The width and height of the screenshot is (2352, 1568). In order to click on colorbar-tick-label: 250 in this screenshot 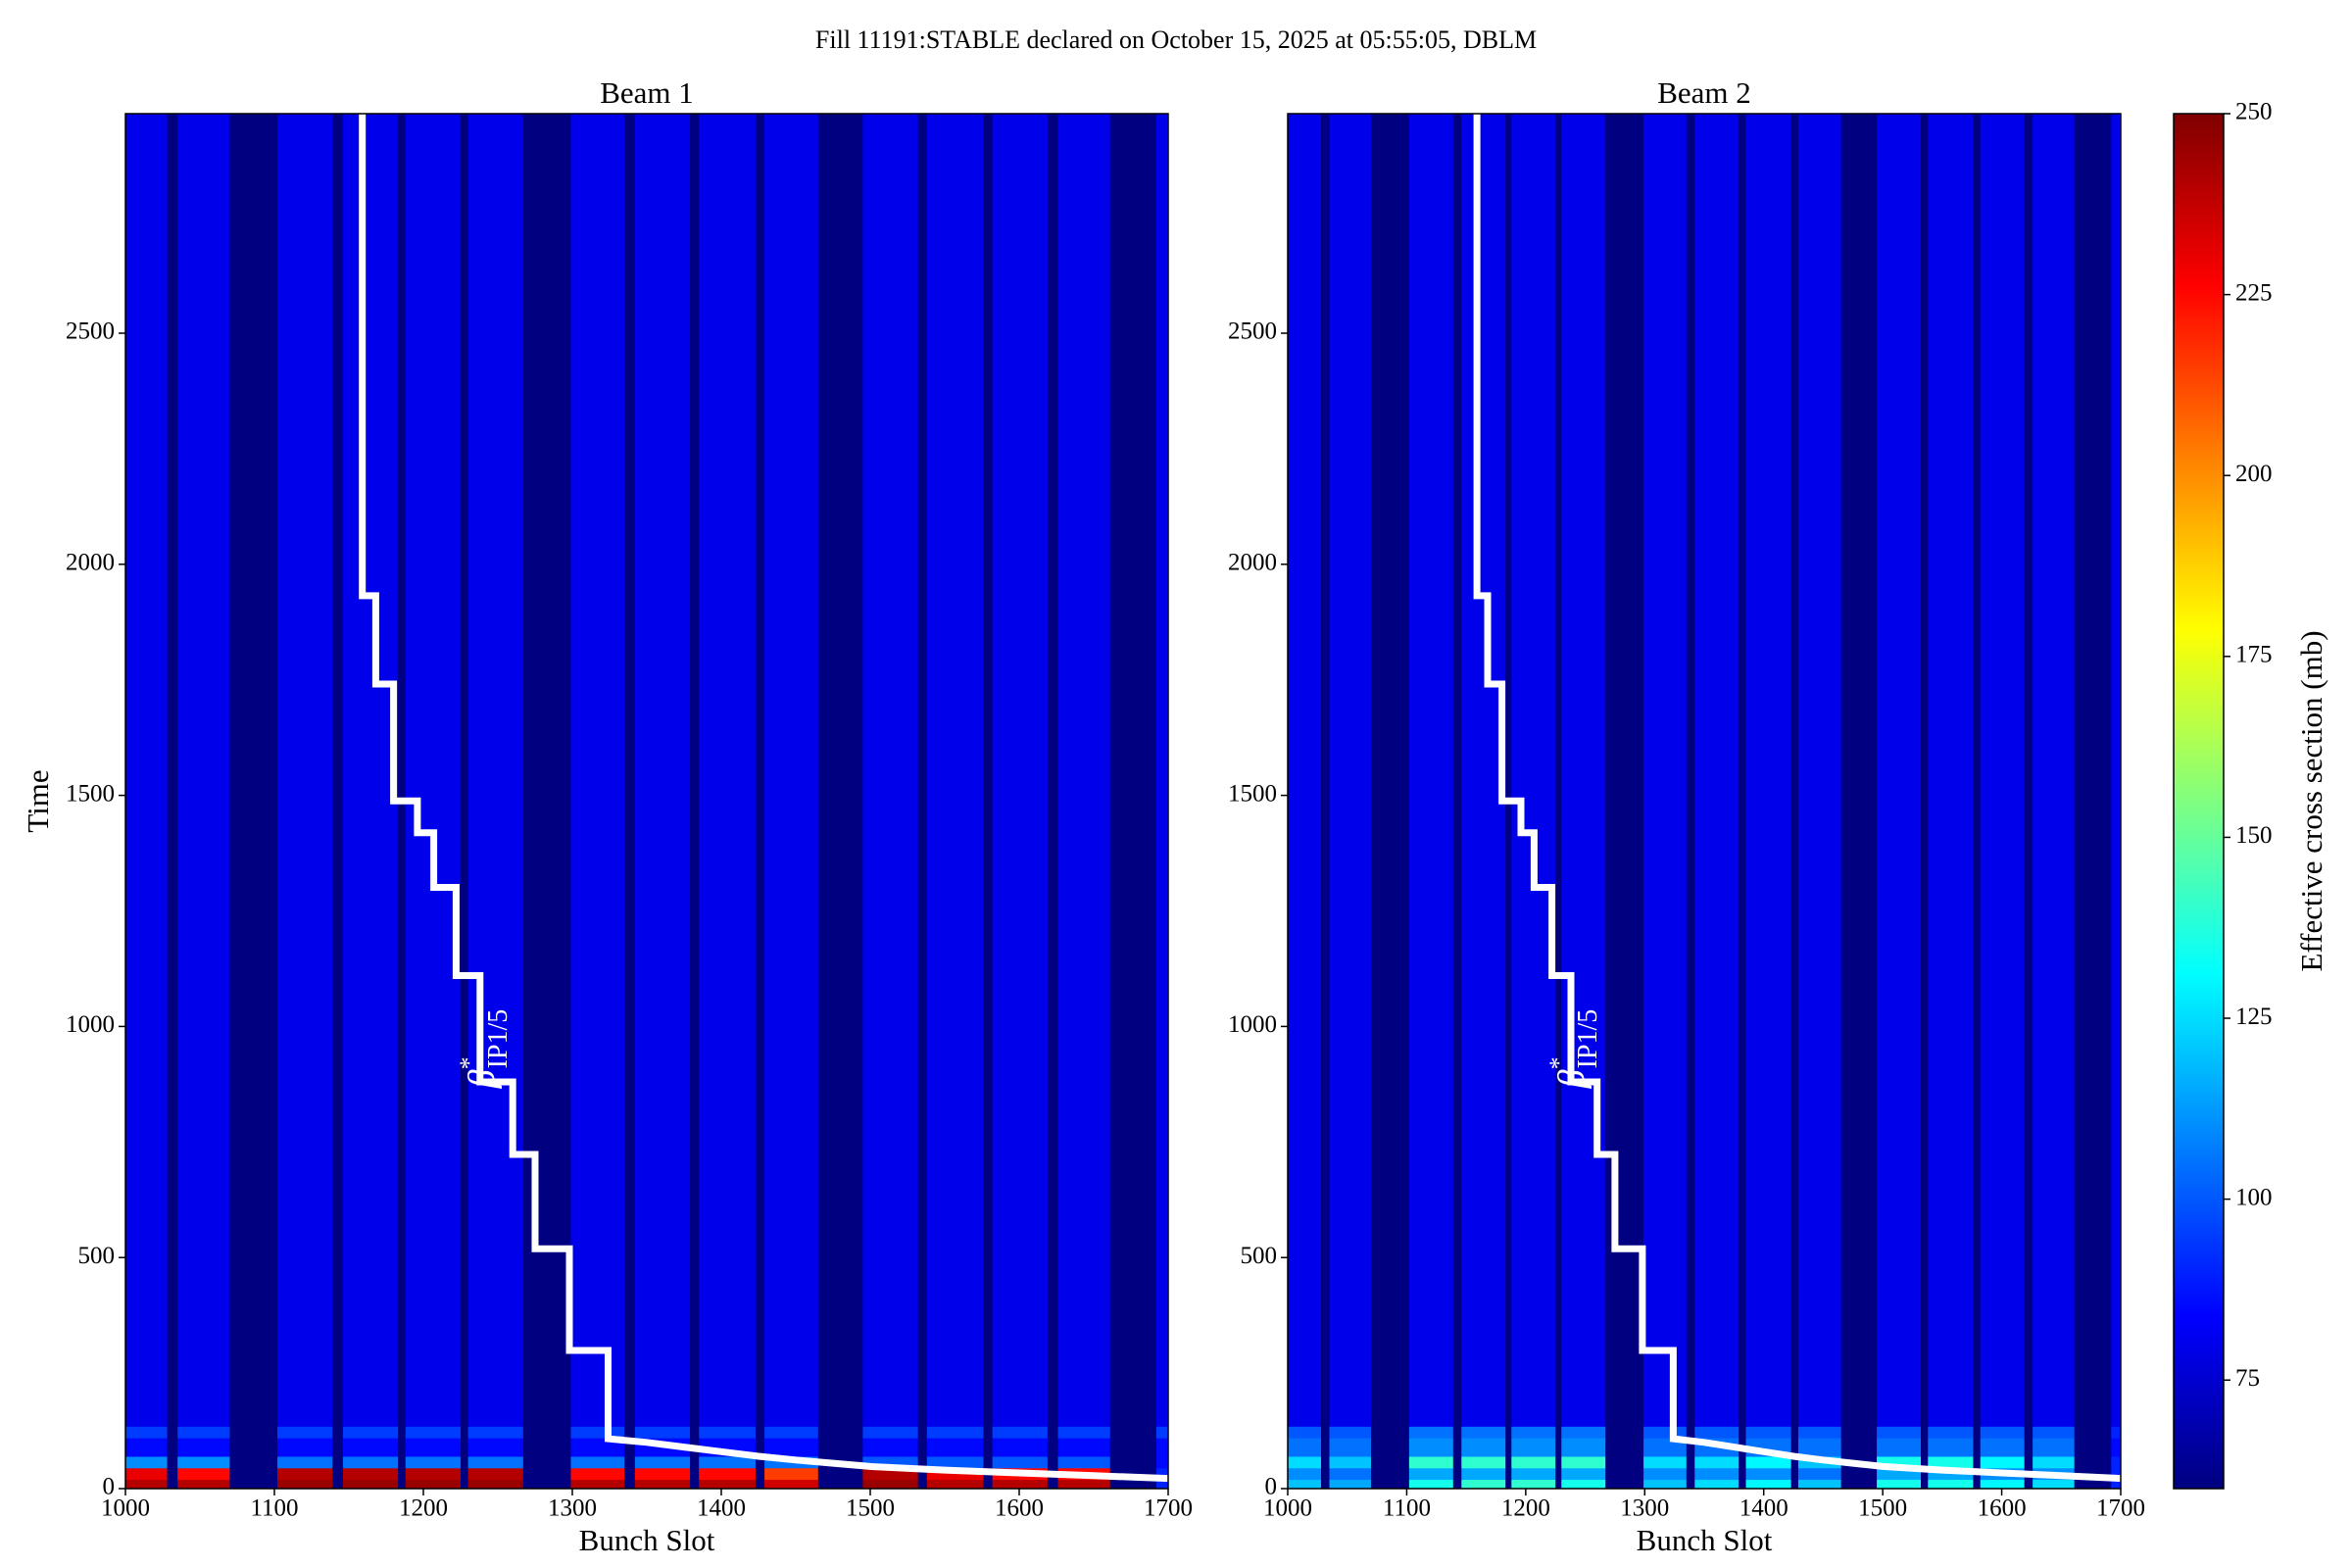, I will do `click(2254, 112)`.